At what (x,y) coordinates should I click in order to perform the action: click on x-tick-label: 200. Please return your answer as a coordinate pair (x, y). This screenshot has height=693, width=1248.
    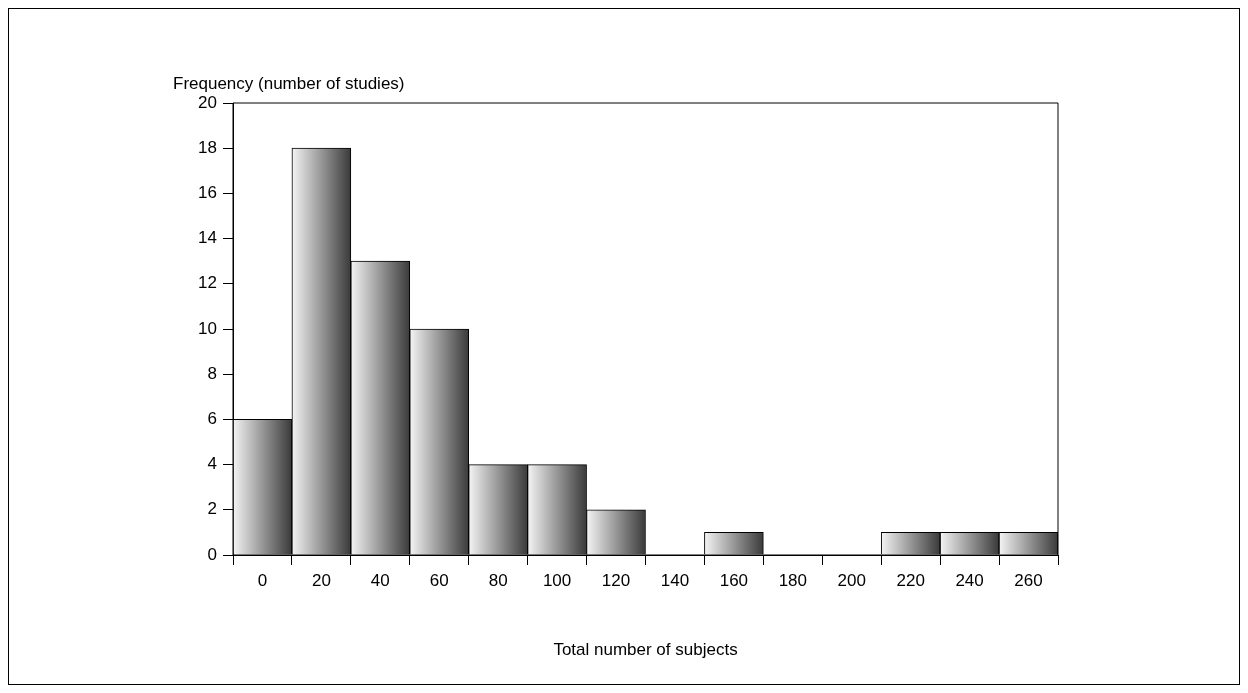
    Looking at the image, I should click on (851, 580).